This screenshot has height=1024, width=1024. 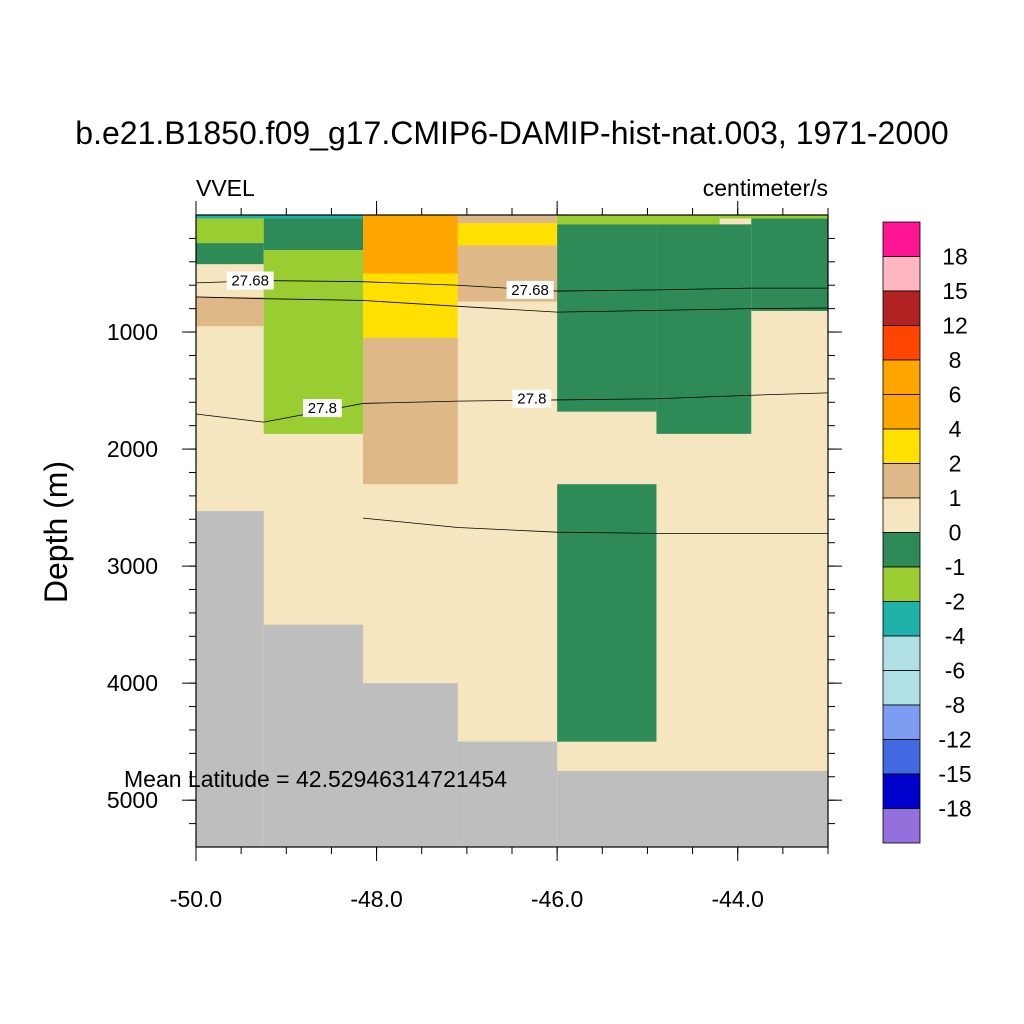 I want to click on y-tick-label: 4000, so click(x=132, y=683).